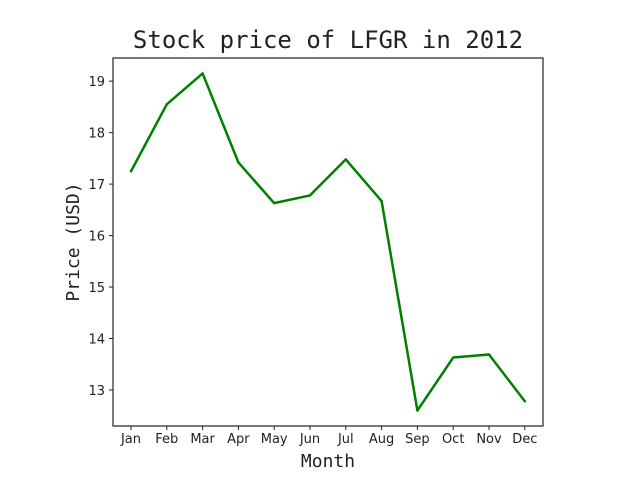 The image size is (640, 480). Describe the element at coordinates (96, 185) in the screenshot. I see `y-tick-label: 17` at that location.